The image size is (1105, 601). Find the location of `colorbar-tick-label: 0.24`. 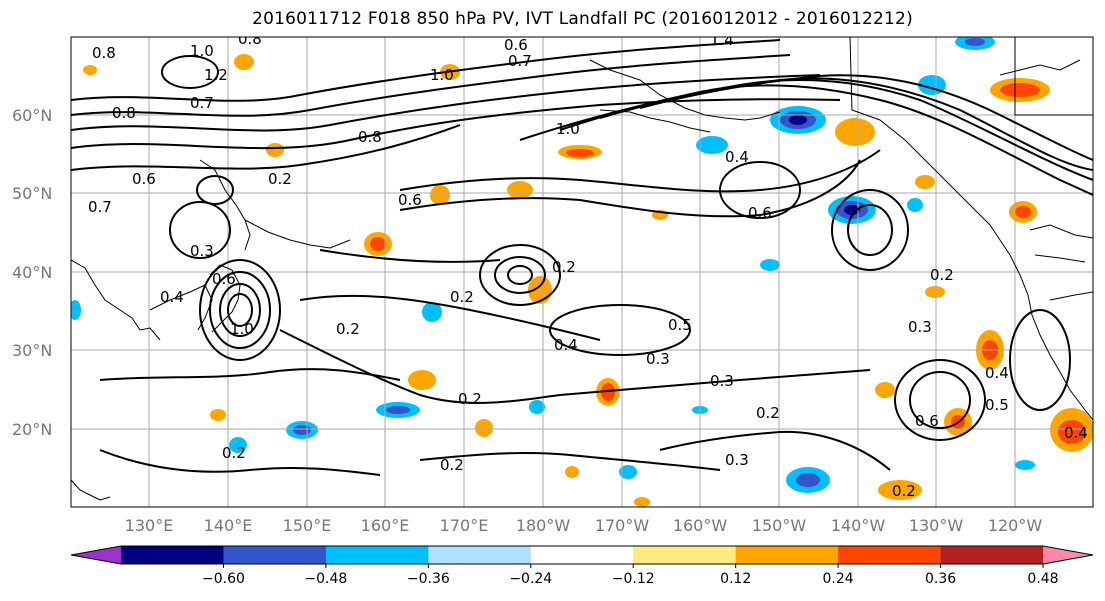

colorbar-tick-label: 0.24 is located at coordinates (838, 579).